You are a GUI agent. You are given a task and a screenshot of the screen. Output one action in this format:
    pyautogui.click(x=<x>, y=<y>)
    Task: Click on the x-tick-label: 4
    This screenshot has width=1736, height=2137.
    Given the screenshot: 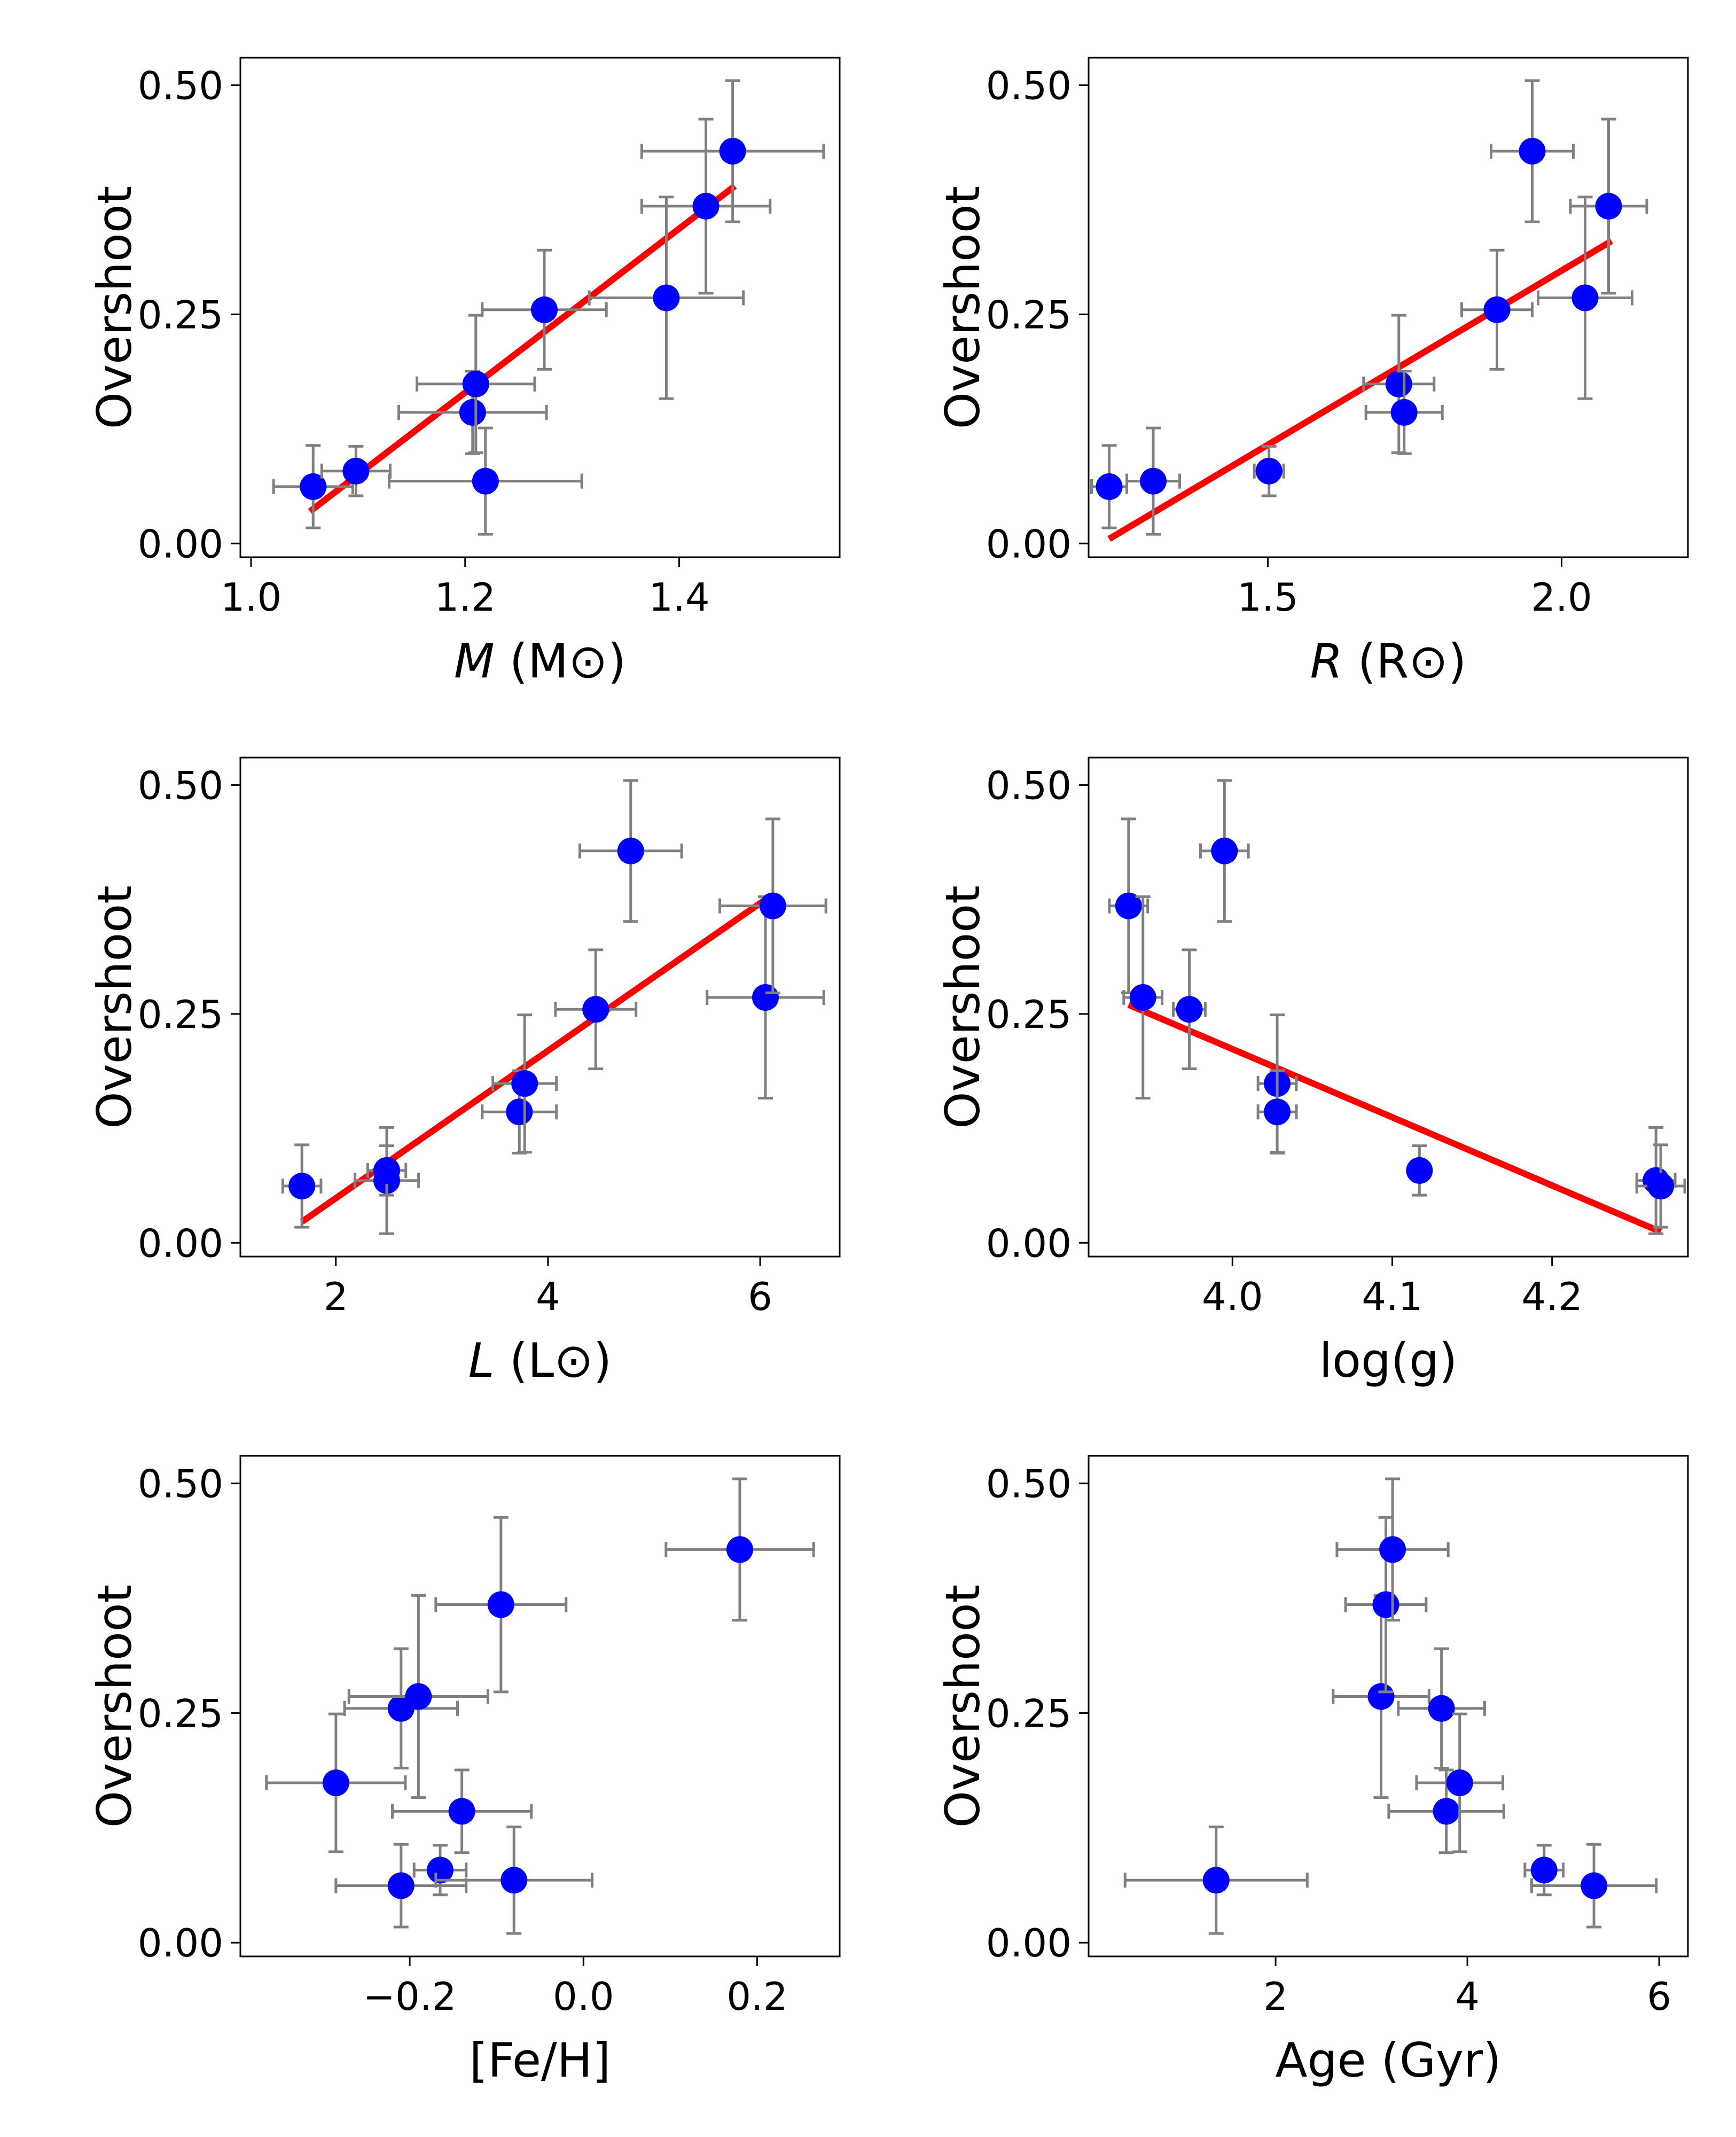 What is the action you would take?
    pyautogui.click(x=1468, y=1996)
    